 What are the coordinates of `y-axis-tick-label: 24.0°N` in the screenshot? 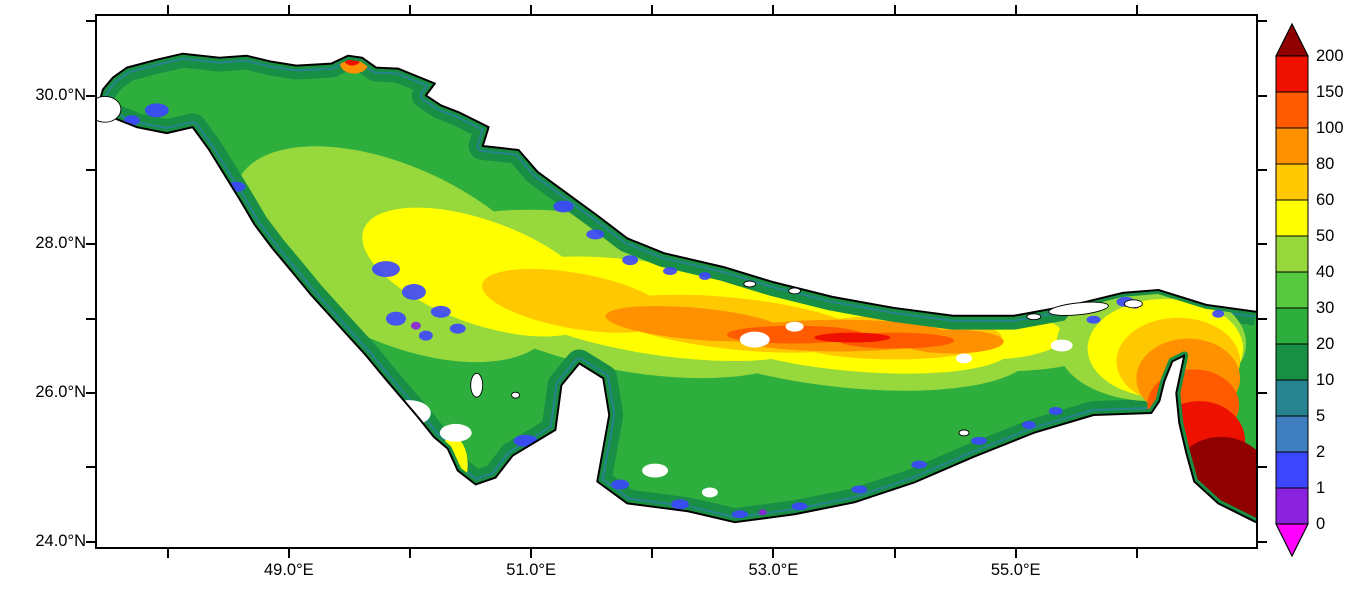 It's located at (60, 540).